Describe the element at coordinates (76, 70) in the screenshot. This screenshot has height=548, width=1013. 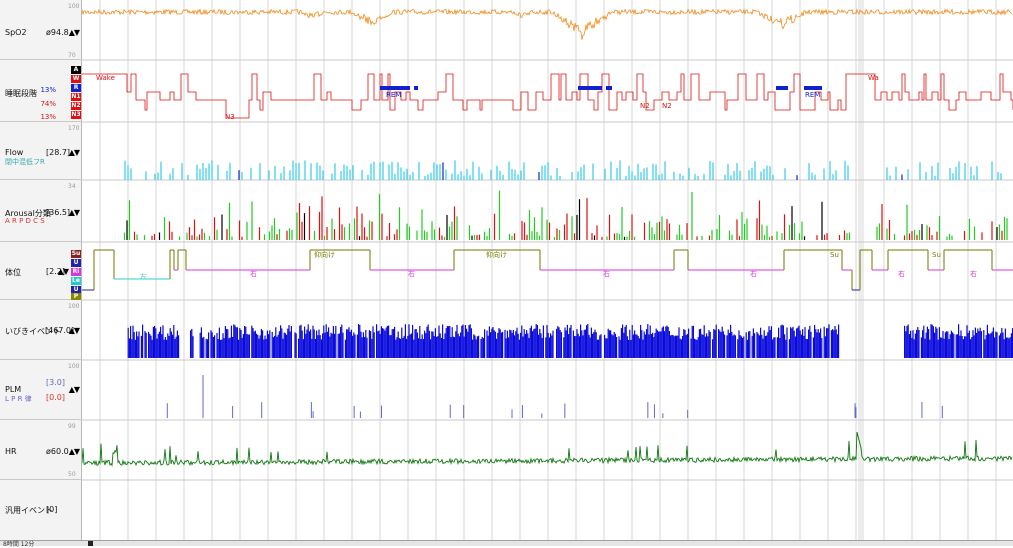
I see `stage-code-a: A` at that location.